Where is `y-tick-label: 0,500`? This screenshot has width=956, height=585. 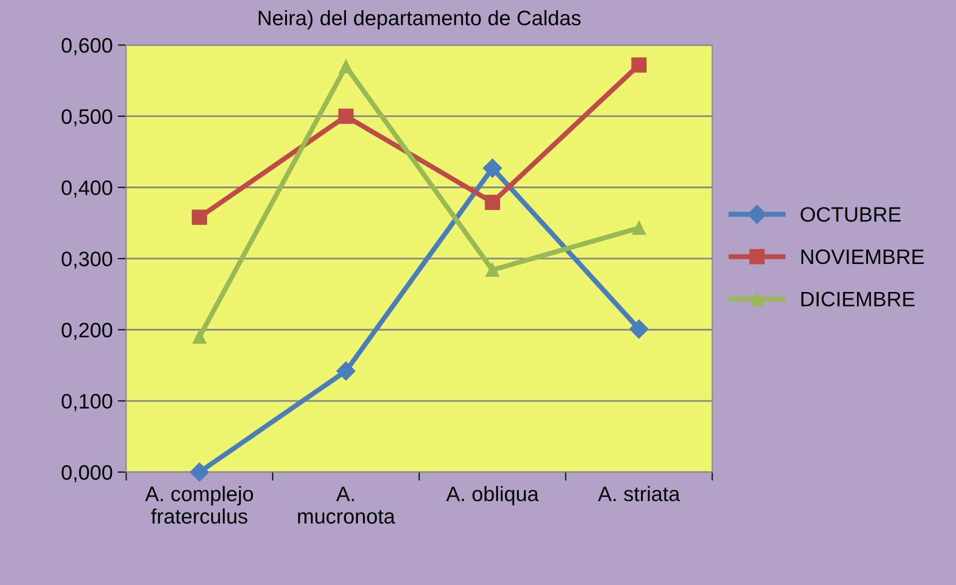 y-tick-label: 0,500 is located at coordinates (87, 117).